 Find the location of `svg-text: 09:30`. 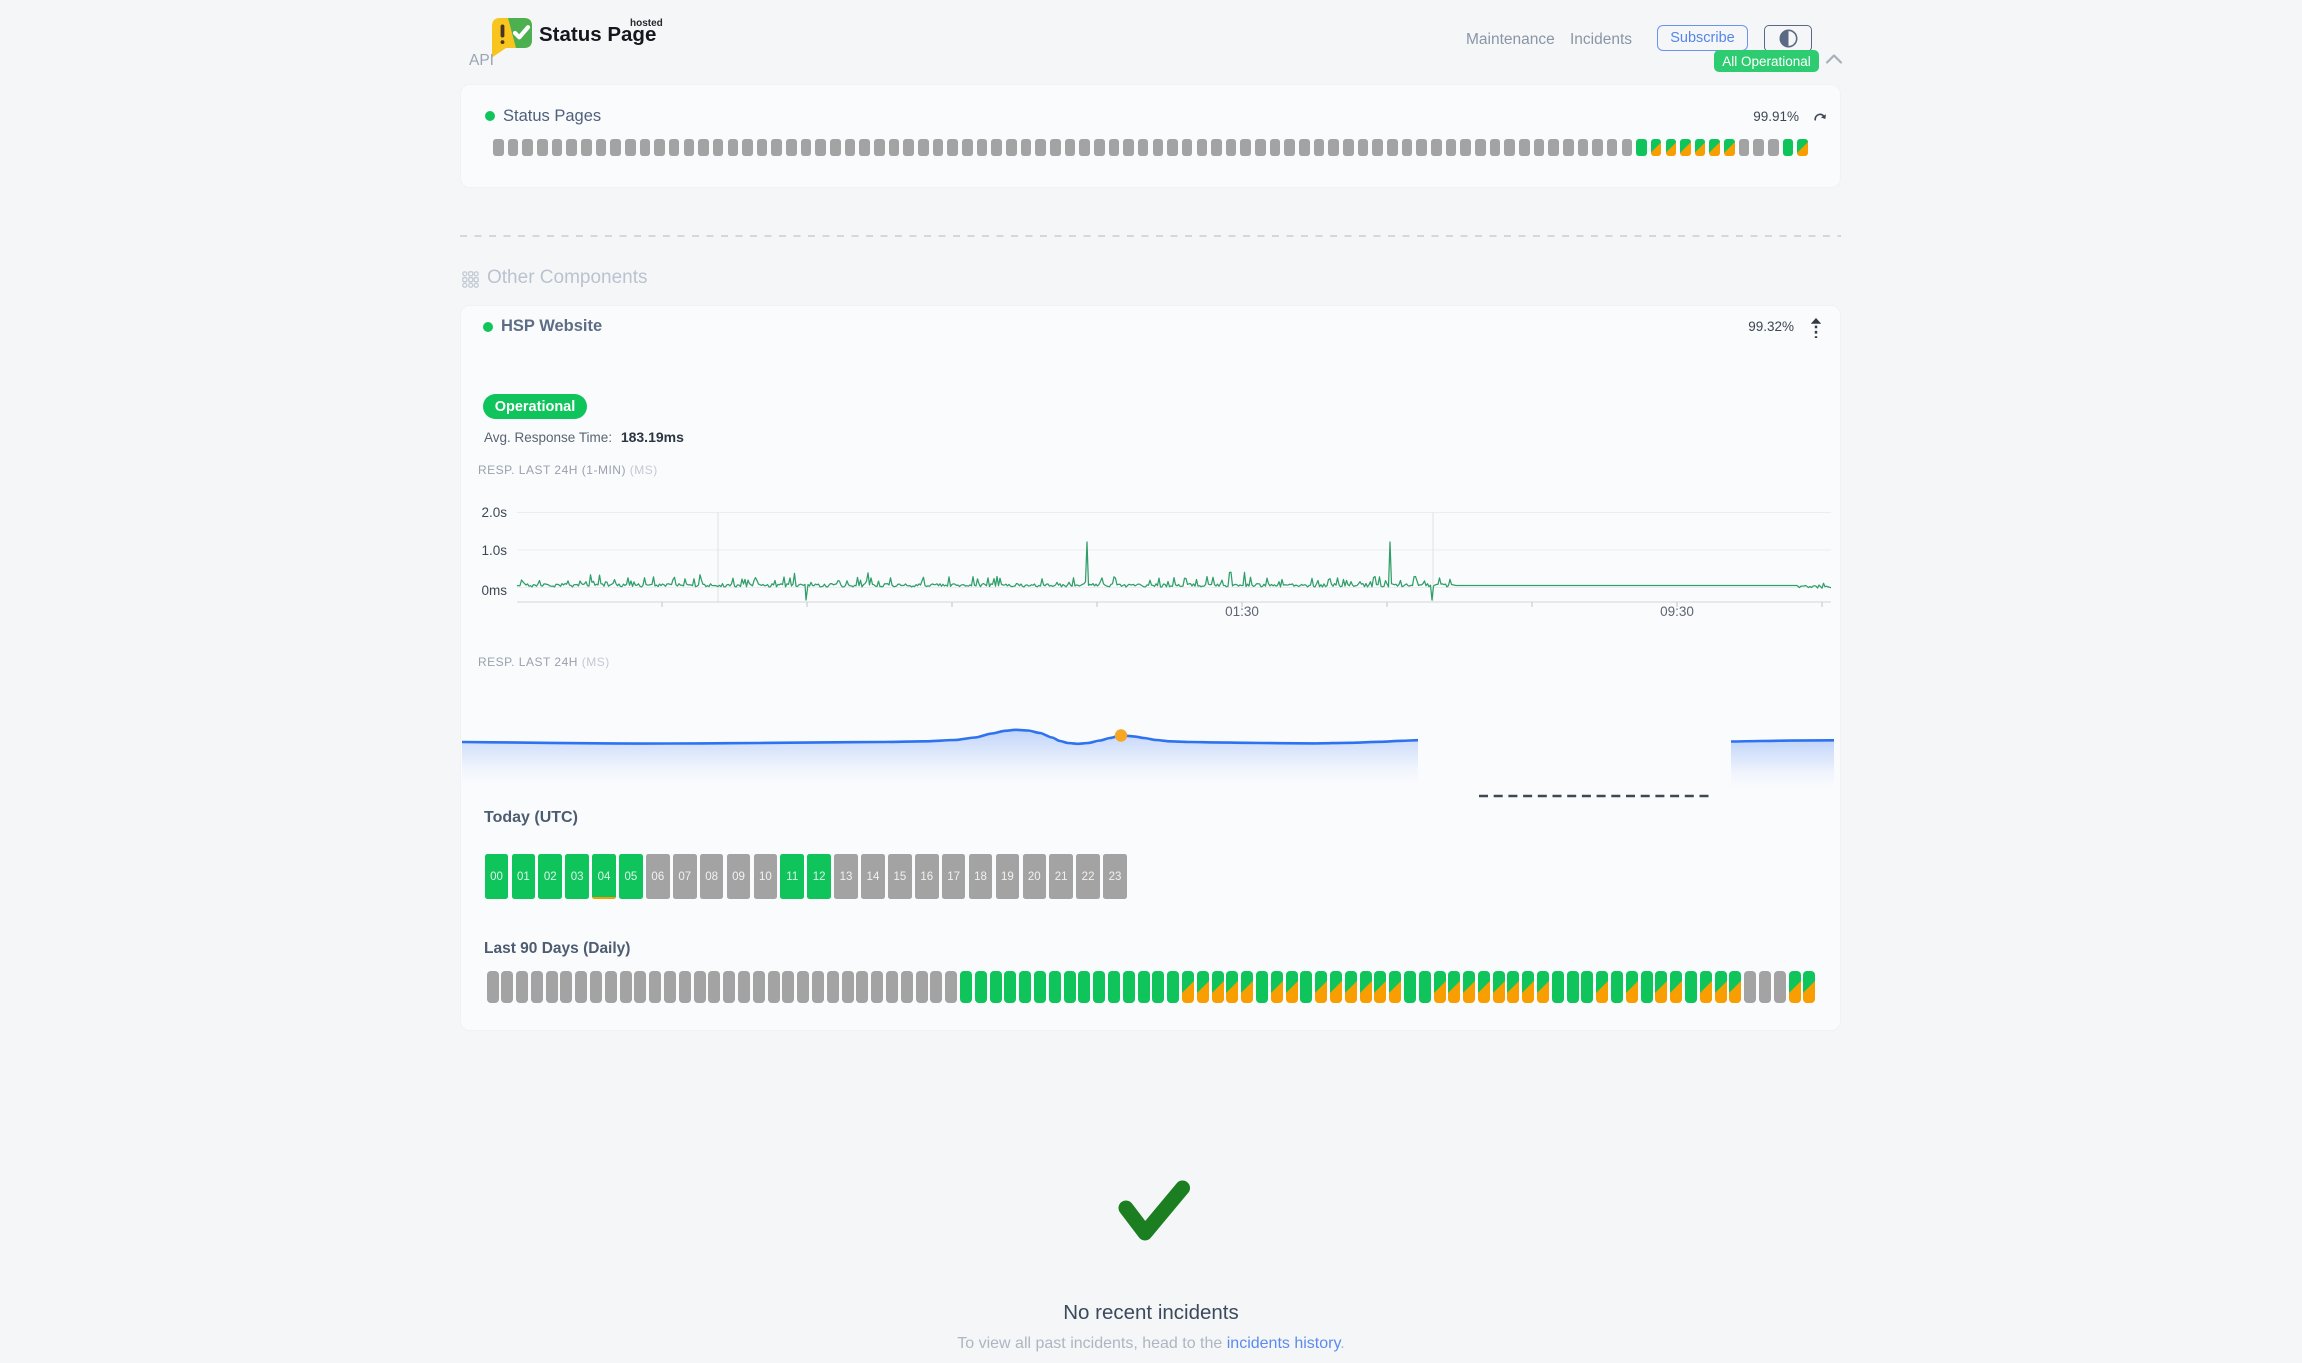

svg-text: 09:30 is located at coordinates (1677, 611).